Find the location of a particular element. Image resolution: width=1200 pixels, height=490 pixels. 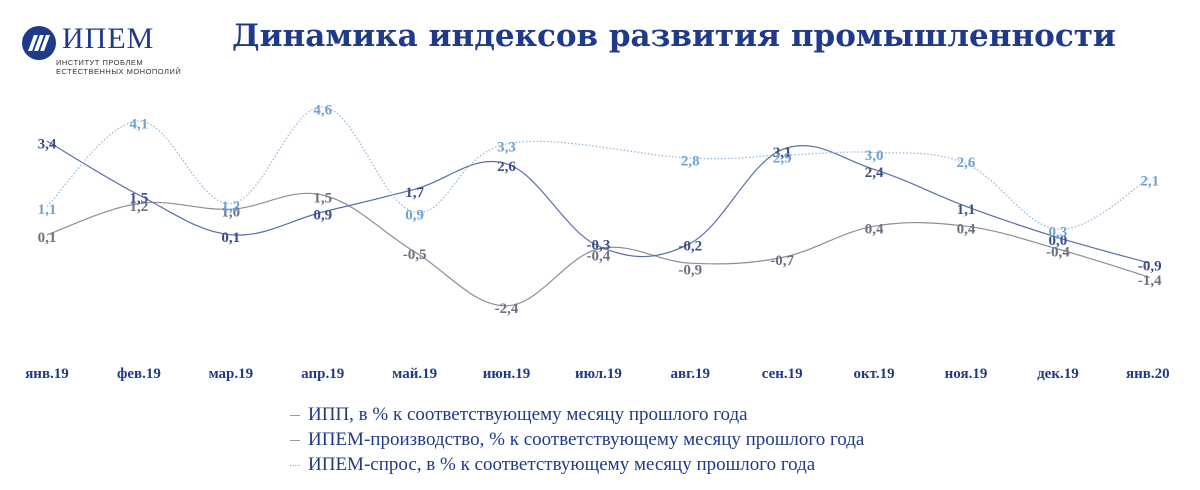

data-label: -1,4 is located at coordinates (1150, 281).